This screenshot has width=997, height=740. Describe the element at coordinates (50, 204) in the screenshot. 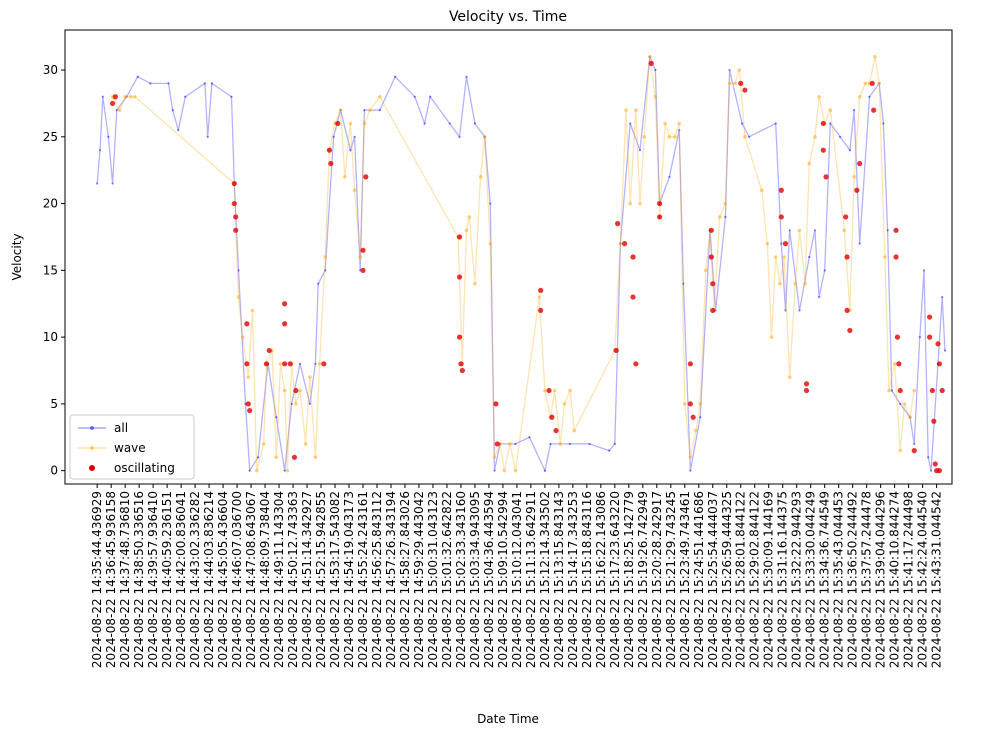

I see `y-tick-label: 20` at that location.